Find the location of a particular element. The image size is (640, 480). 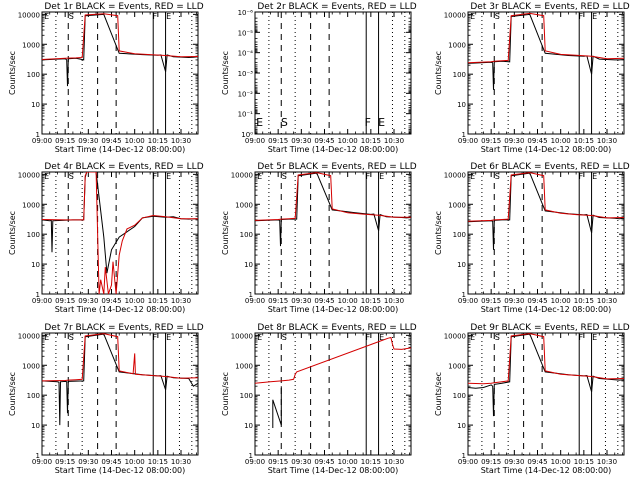

panel-title: Det 3r BLACK = Events, RED = LLD is located at coordinates (549, 7).